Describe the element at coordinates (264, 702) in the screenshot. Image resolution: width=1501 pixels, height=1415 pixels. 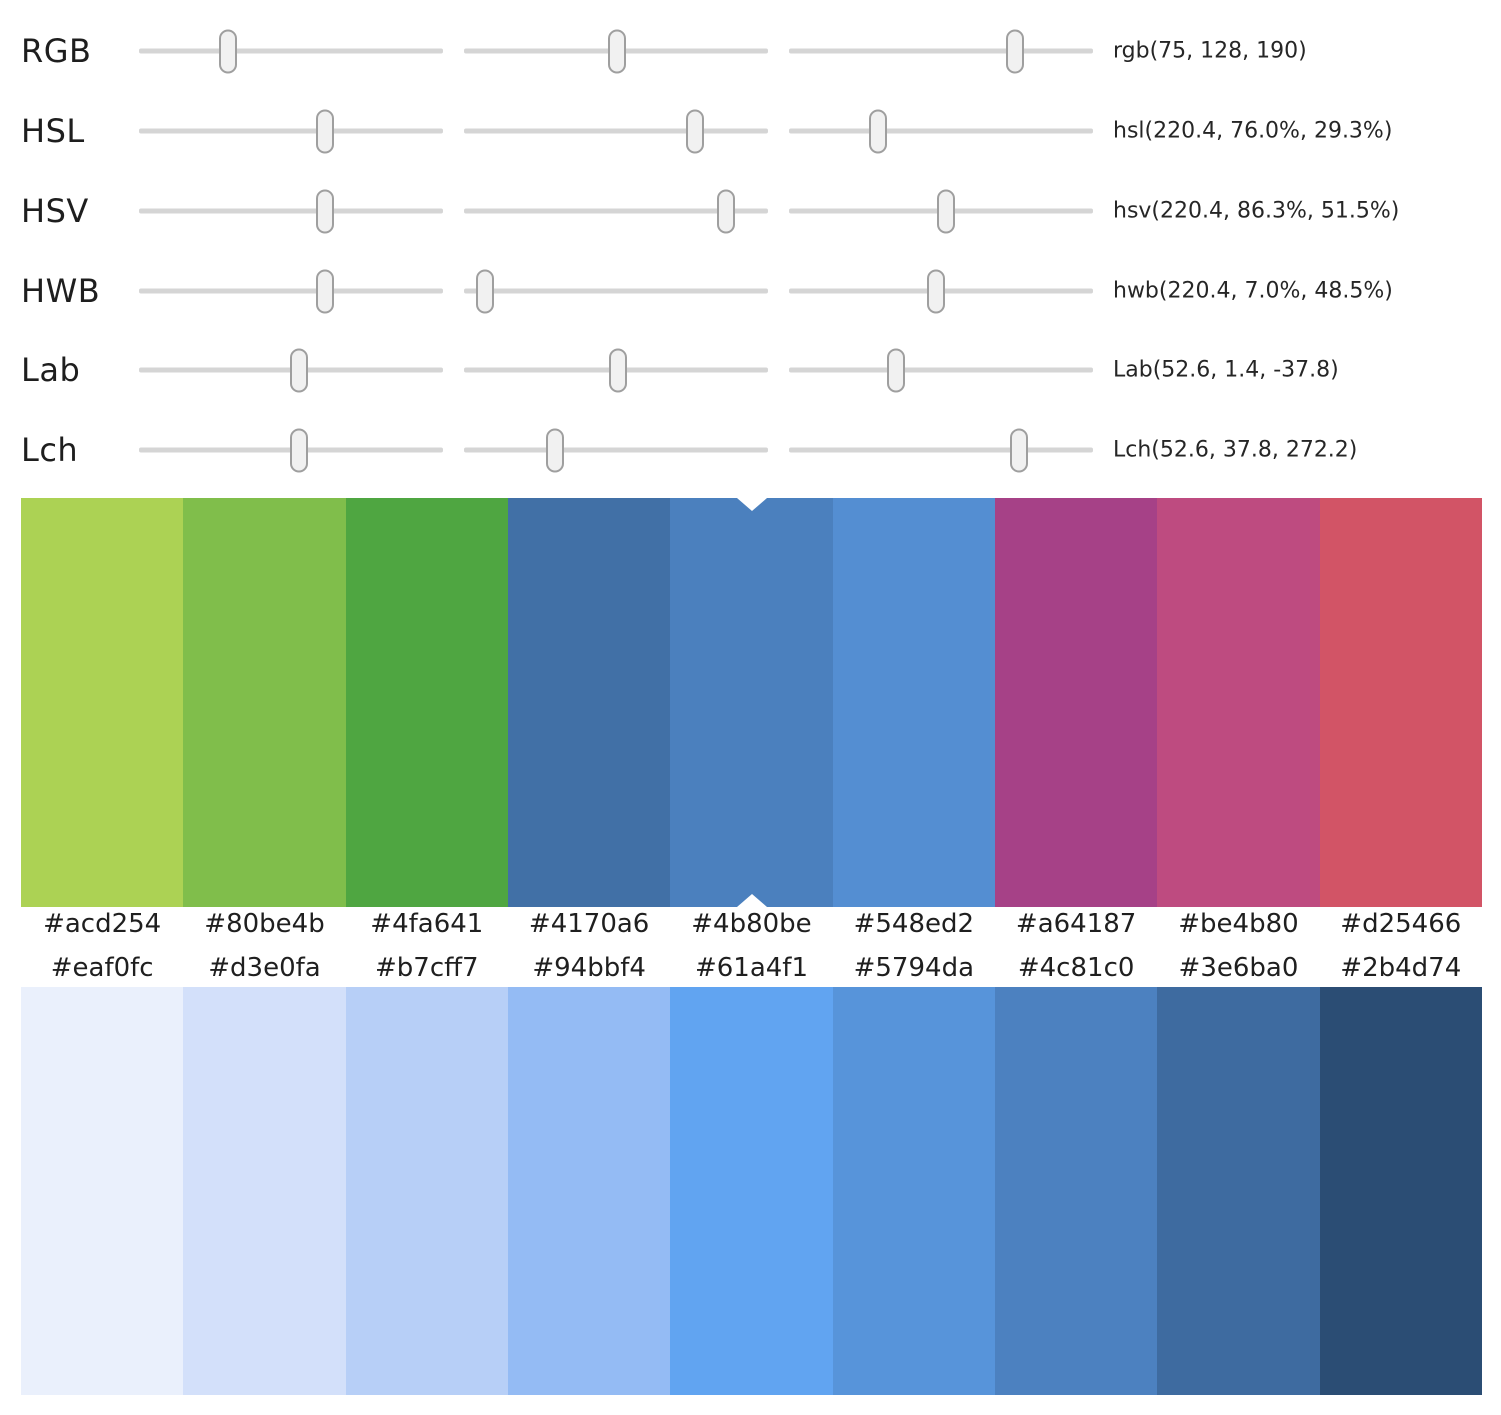
I see `color-swatch-80be4b` at that location.